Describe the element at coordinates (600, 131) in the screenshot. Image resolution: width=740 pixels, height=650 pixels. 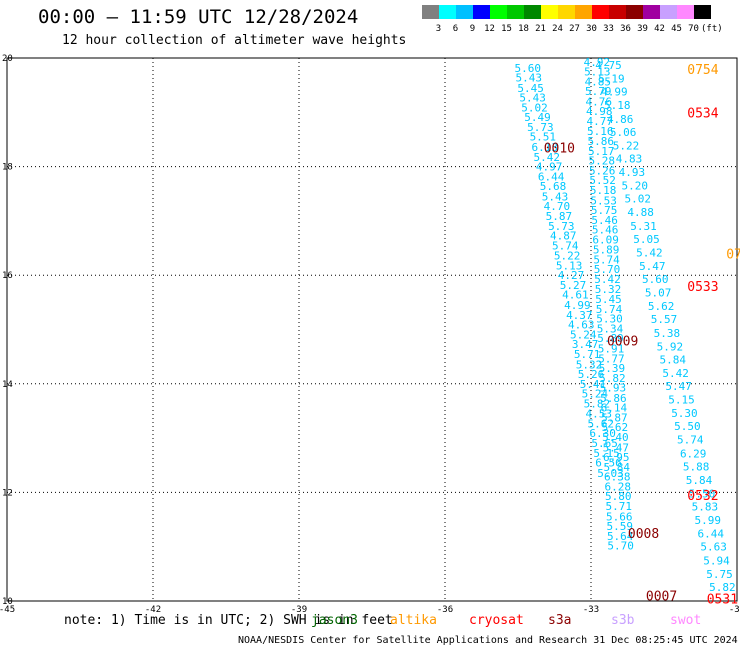
I see `wave-height-value: 5.16` at that location.